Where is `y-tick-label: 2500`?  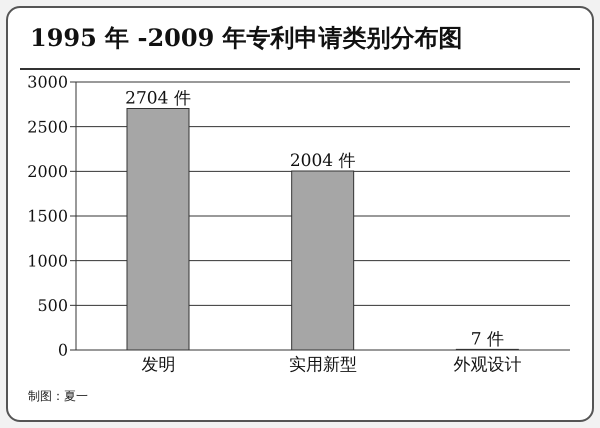 y-tick-label: 2500 is located at coordinates (47, 126).